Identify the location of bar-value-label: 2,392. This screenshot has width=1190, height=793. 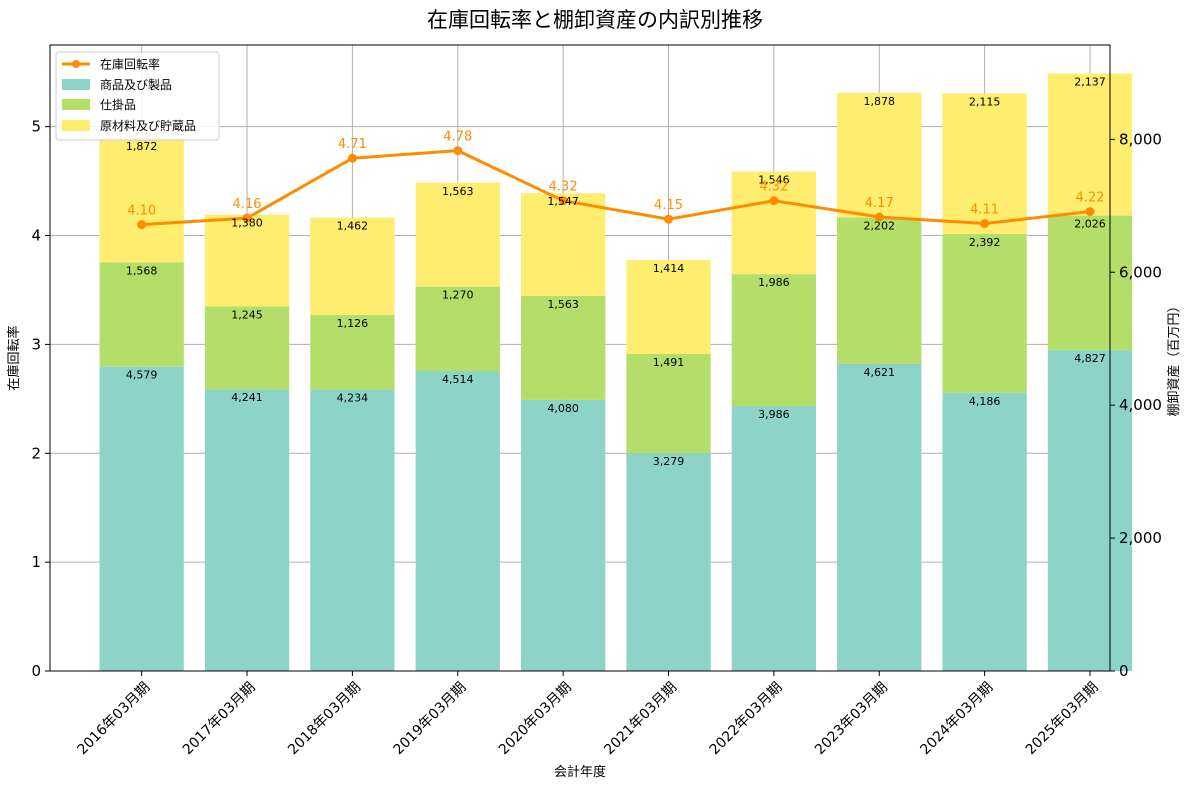
(985, 242).